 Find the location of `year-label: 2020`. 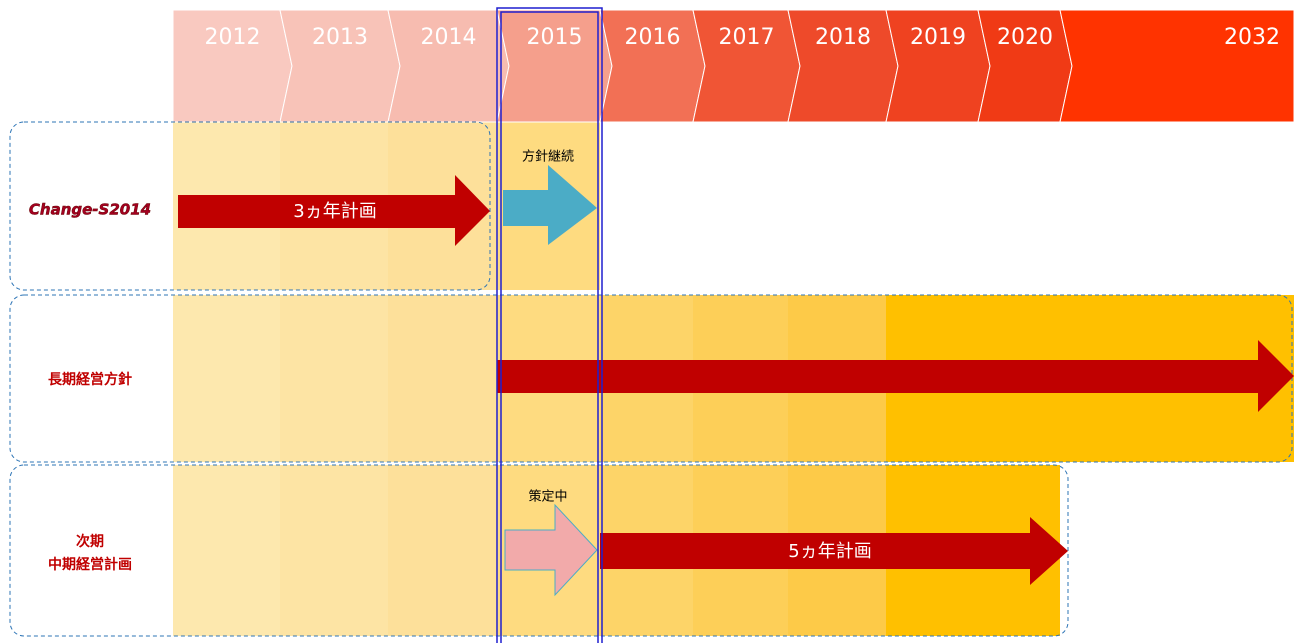

year-label: 2020 is located at coordinates (1025, 37).